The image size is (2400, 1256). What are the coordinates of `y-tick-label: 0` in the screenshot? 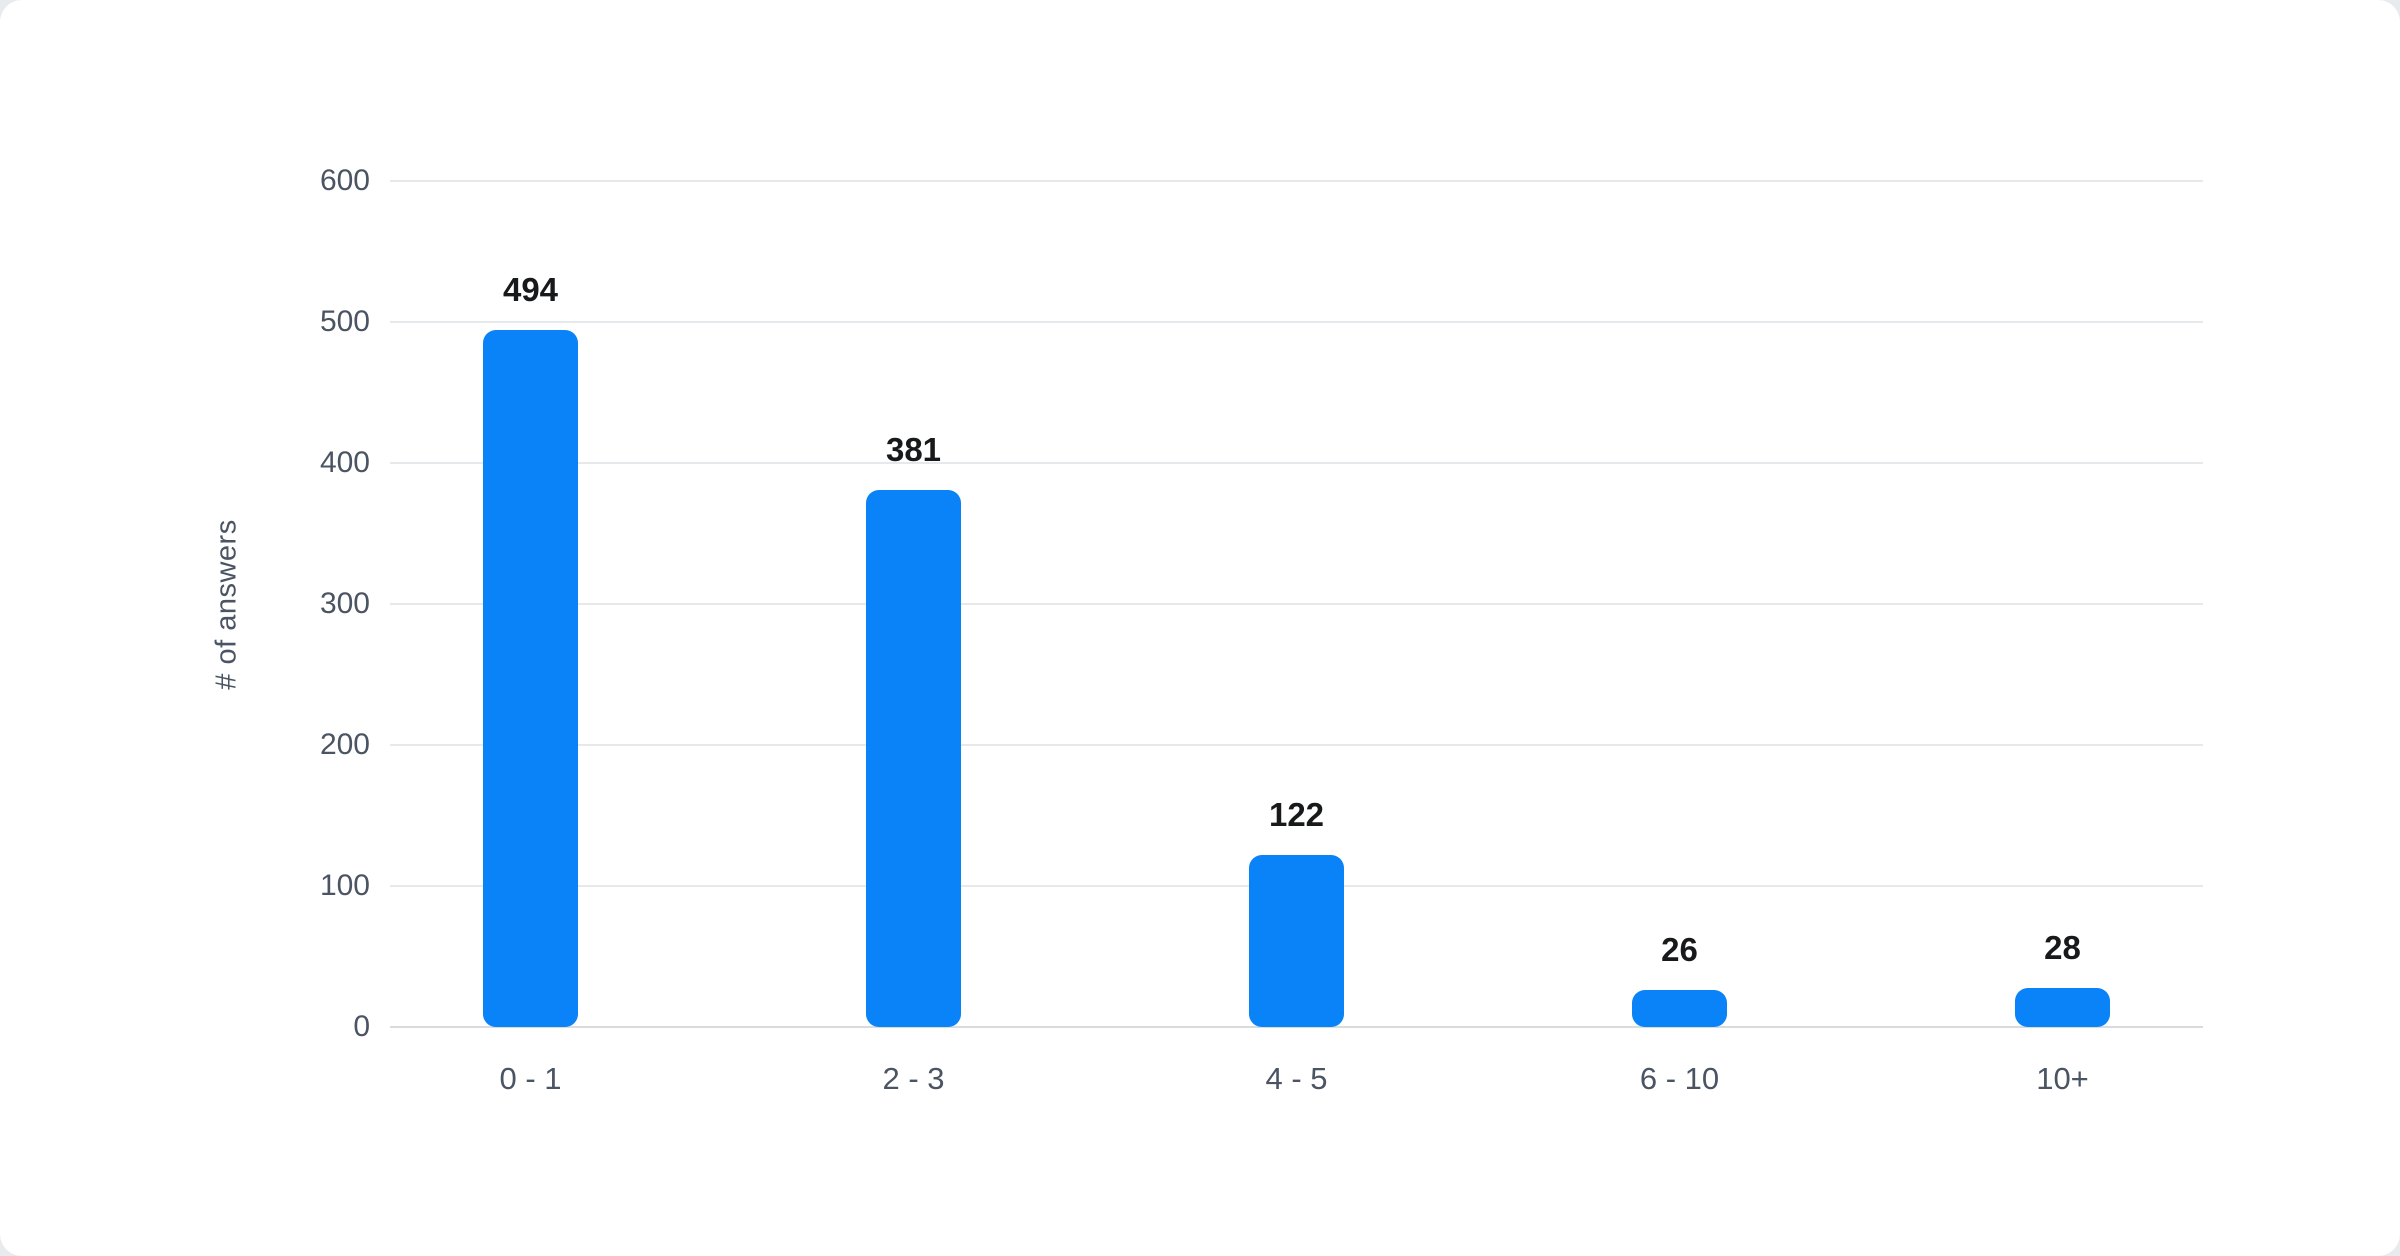 It's located at (361, 1026).